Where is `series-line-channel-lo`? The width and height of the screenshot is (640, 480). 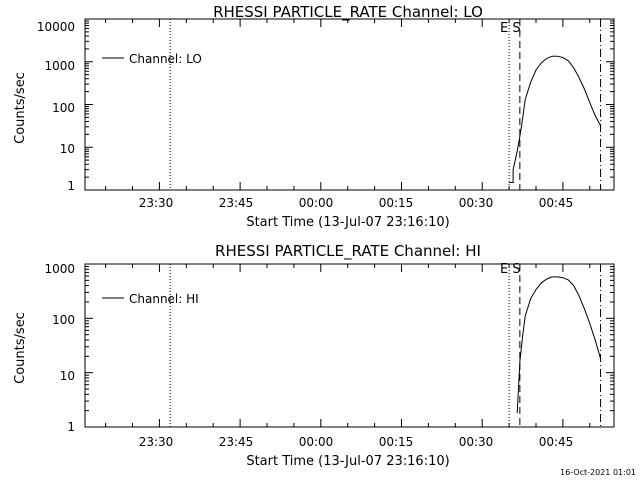
series-line-channel-lo is located at coordinates (555, 119).